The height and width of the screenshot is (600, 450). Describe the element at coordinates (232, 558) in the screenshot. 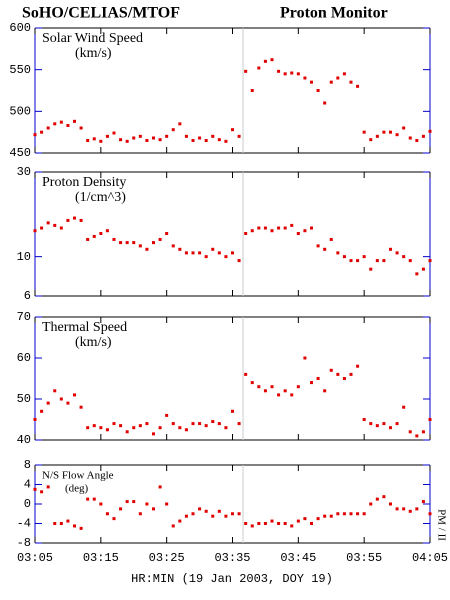

I see `x-tick-label: 03:35` at that location.